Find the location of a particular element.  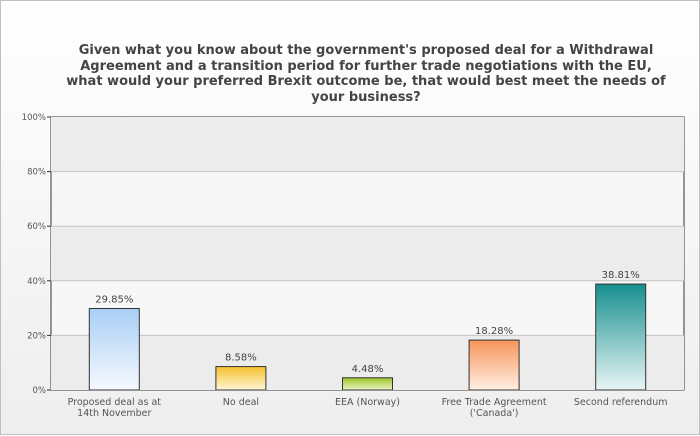

category-label: Second referendum is located at coordinates (621, 402).